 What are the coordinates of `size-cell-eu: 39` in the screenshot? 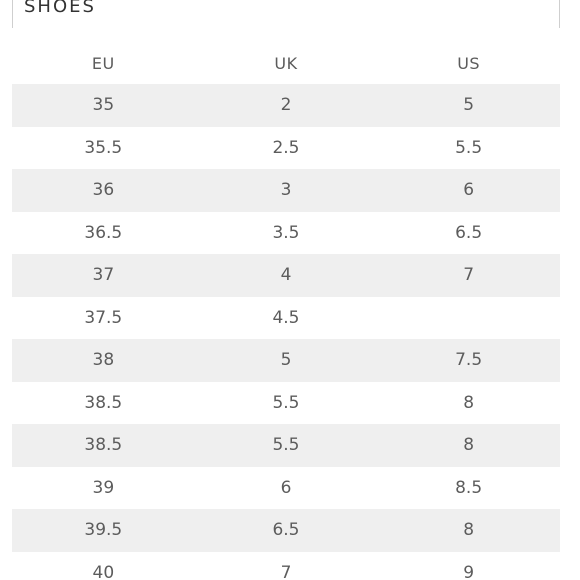 It's located at (103, 487).